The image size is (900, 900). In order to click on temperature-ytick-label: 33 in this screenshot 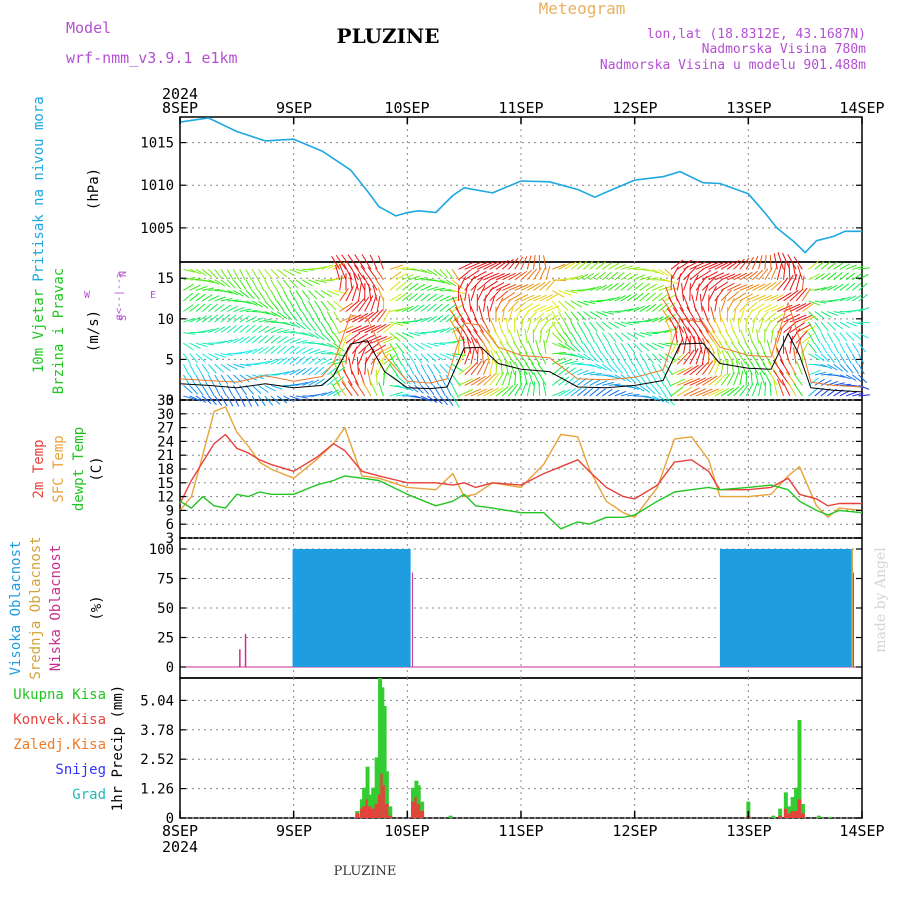, I will do `click(165, 401)`.